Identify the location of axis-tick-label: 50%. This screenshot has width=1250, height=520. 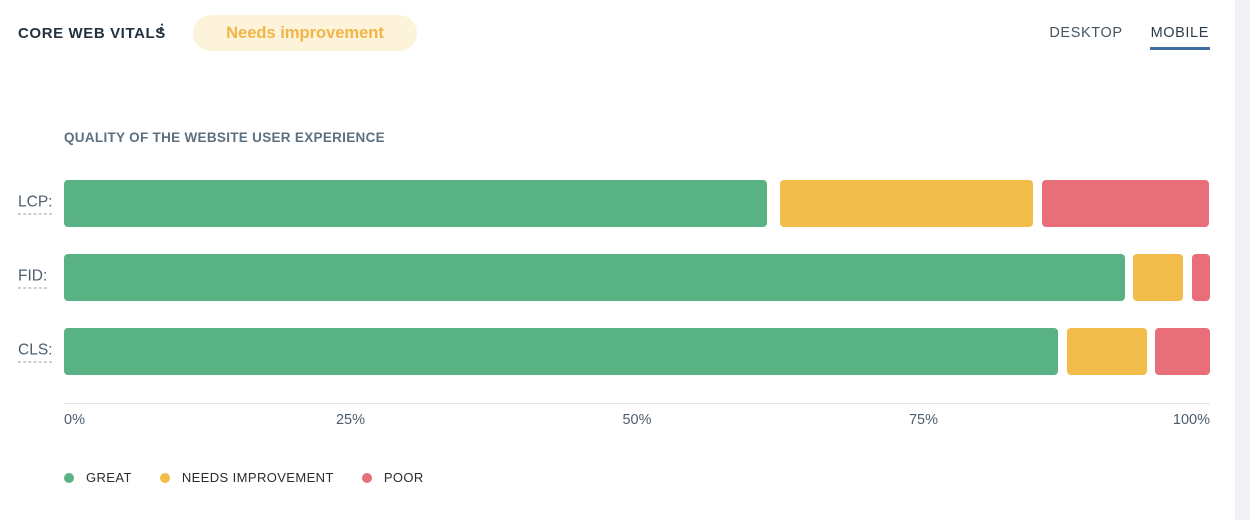
(637, 420).